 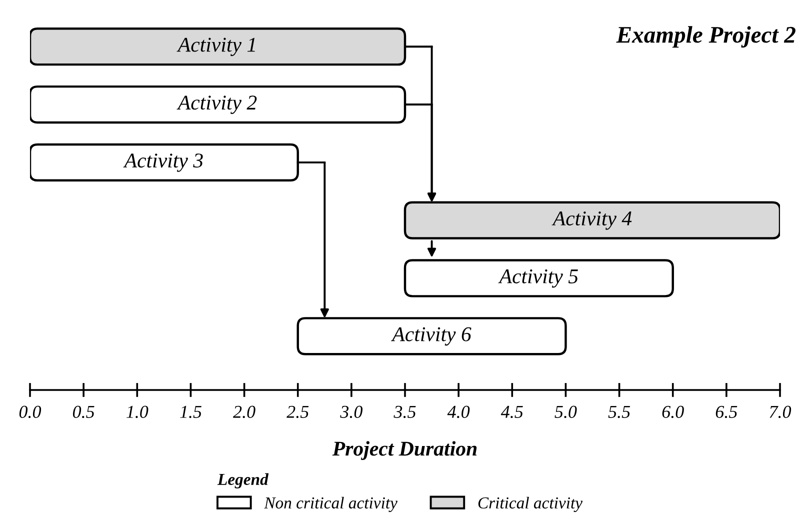 I want to click on y-tick-label: Activity 6, so click(x=431, y=336).